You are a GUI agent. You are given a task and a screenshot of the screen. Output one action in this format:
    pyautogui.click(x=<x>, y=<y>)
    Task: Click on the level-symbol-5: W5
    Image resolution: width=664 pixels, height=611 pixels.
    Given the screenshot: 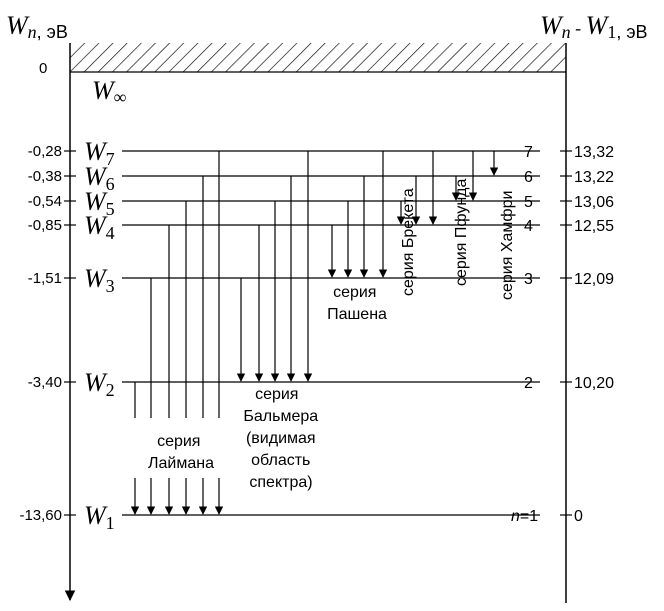 What is the action you would take?
    pyautogui.click(x=99, y=203)
    